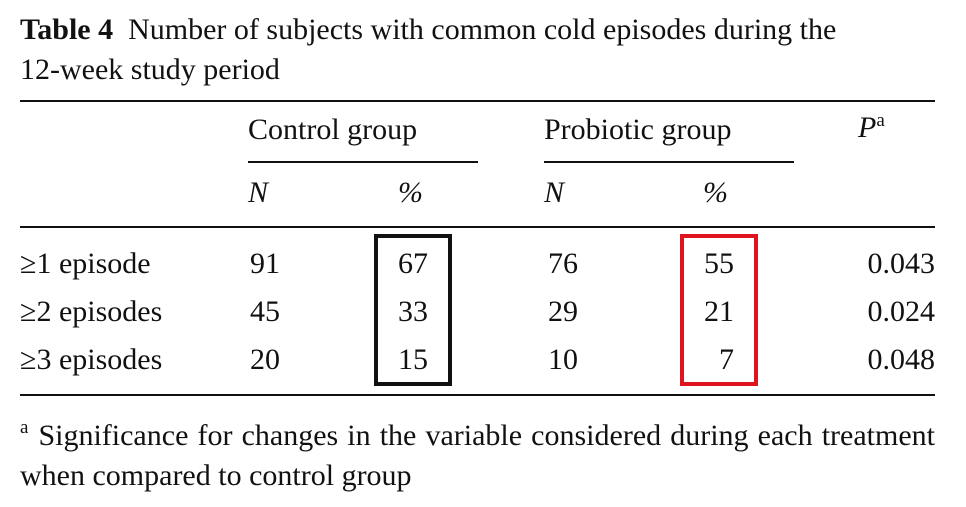  Describe the element at coordinates (85, 263) in the screenshot. I see `row-1-label: ≥1 episode` at that location.